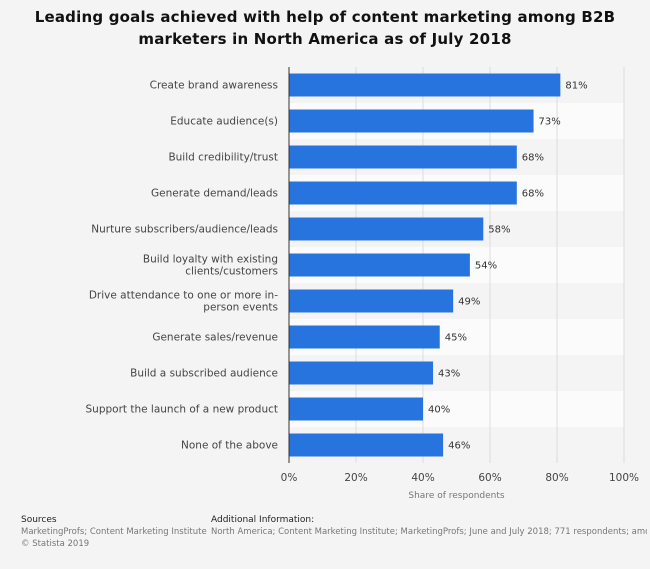  Describe the element at coordinates (556, 478) in the screenshot. I see `x-tick-label: 80%` at that location.